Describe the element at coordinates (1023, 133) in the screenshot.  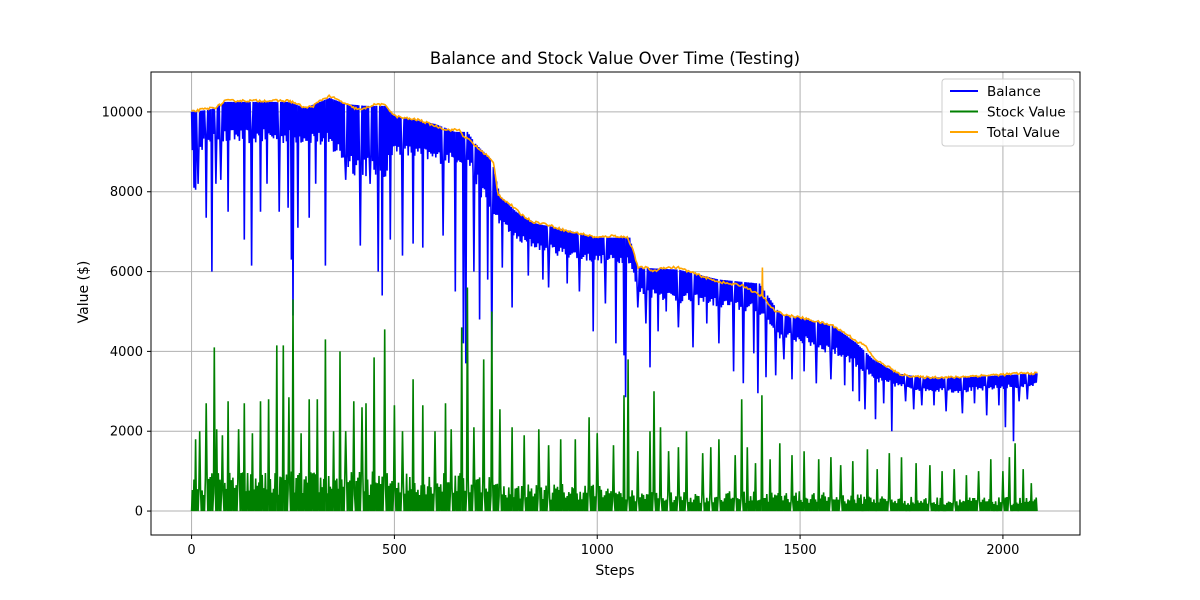
I see `legend-label: Total Value` at that location.